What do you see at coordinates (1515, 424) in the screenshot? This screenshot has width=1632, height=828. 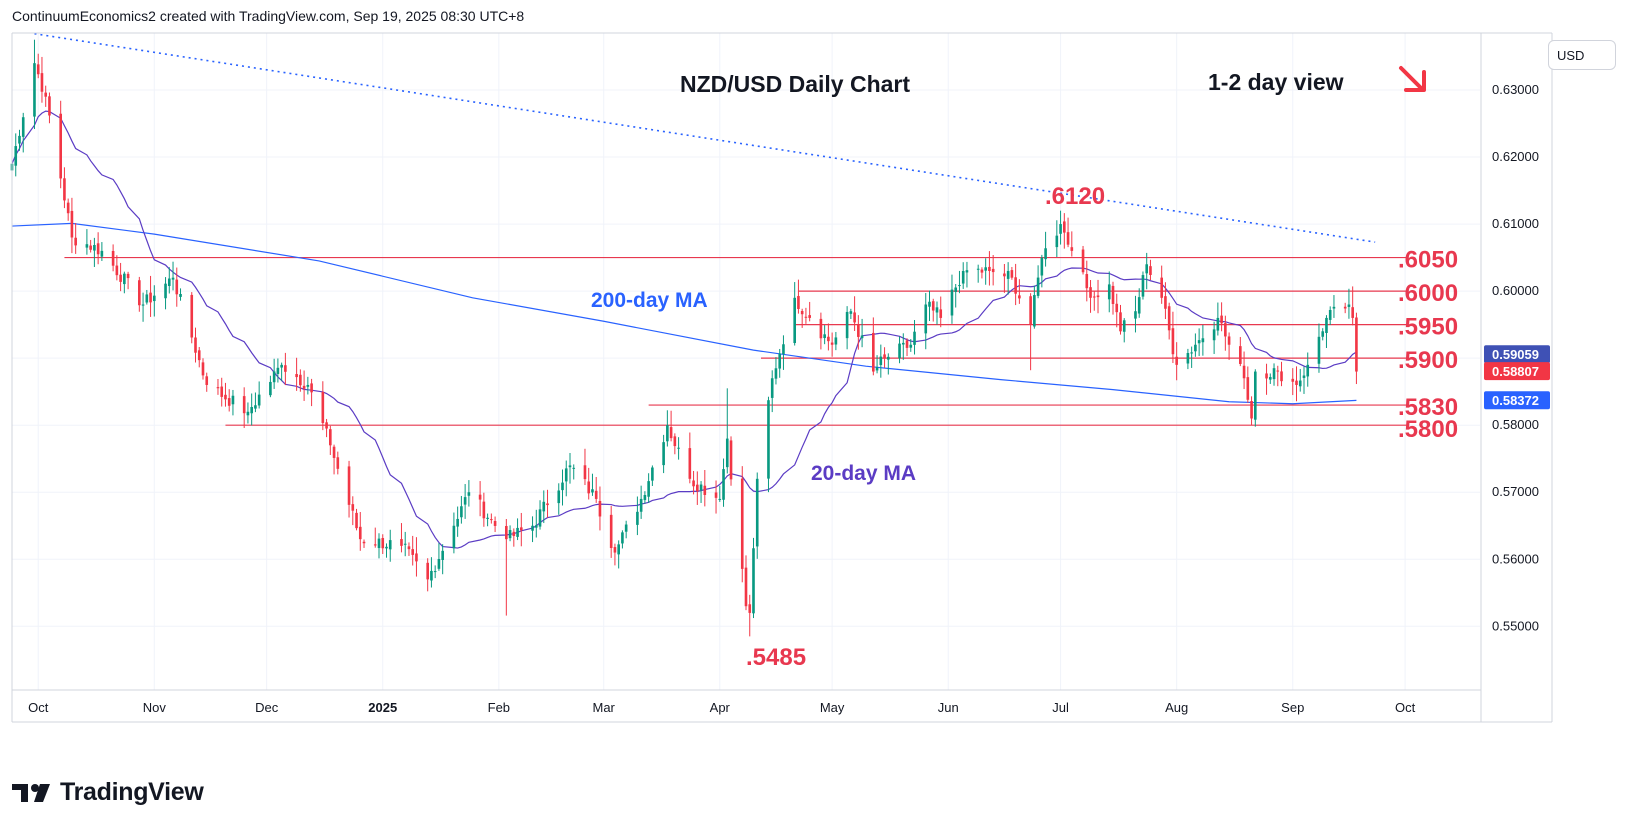 I see `y-tick-label: 0.58000` at bounding box center [1515, 424].